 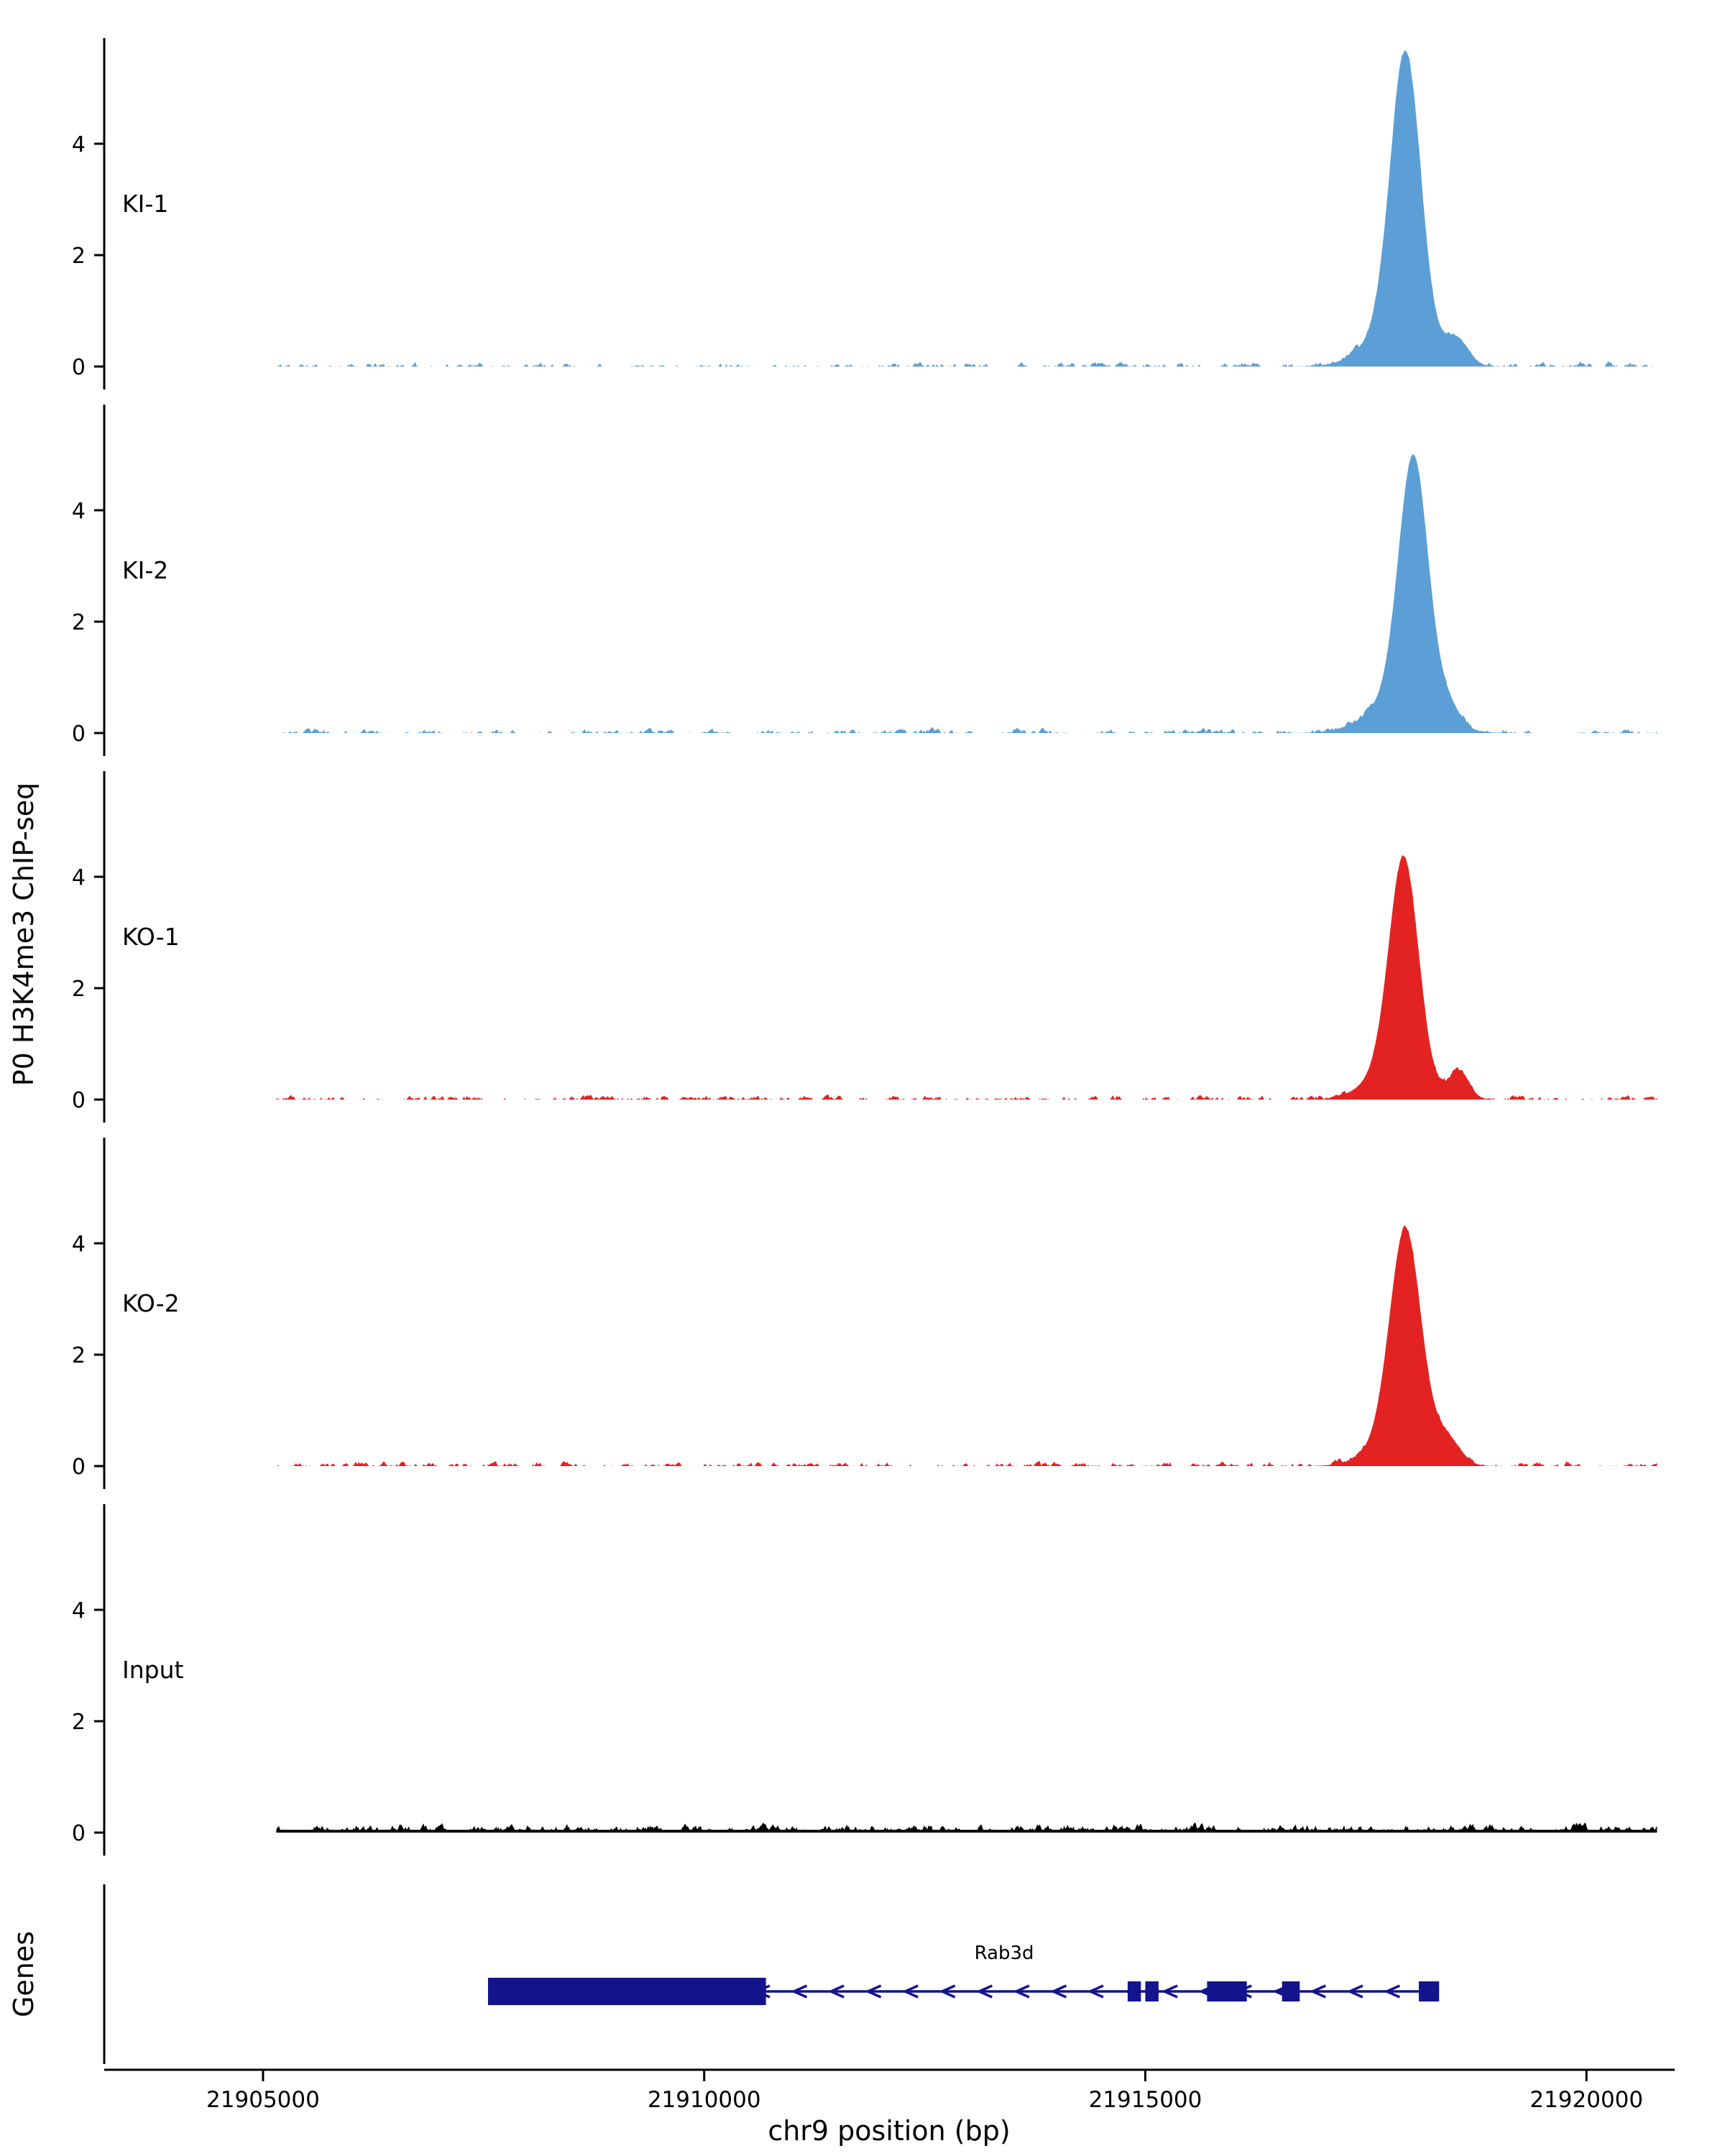 What do you see at coordinates (704, 2100) in the screenshot?
I see `x-tick-label: 21910000` at bounding box center [704, 2100].